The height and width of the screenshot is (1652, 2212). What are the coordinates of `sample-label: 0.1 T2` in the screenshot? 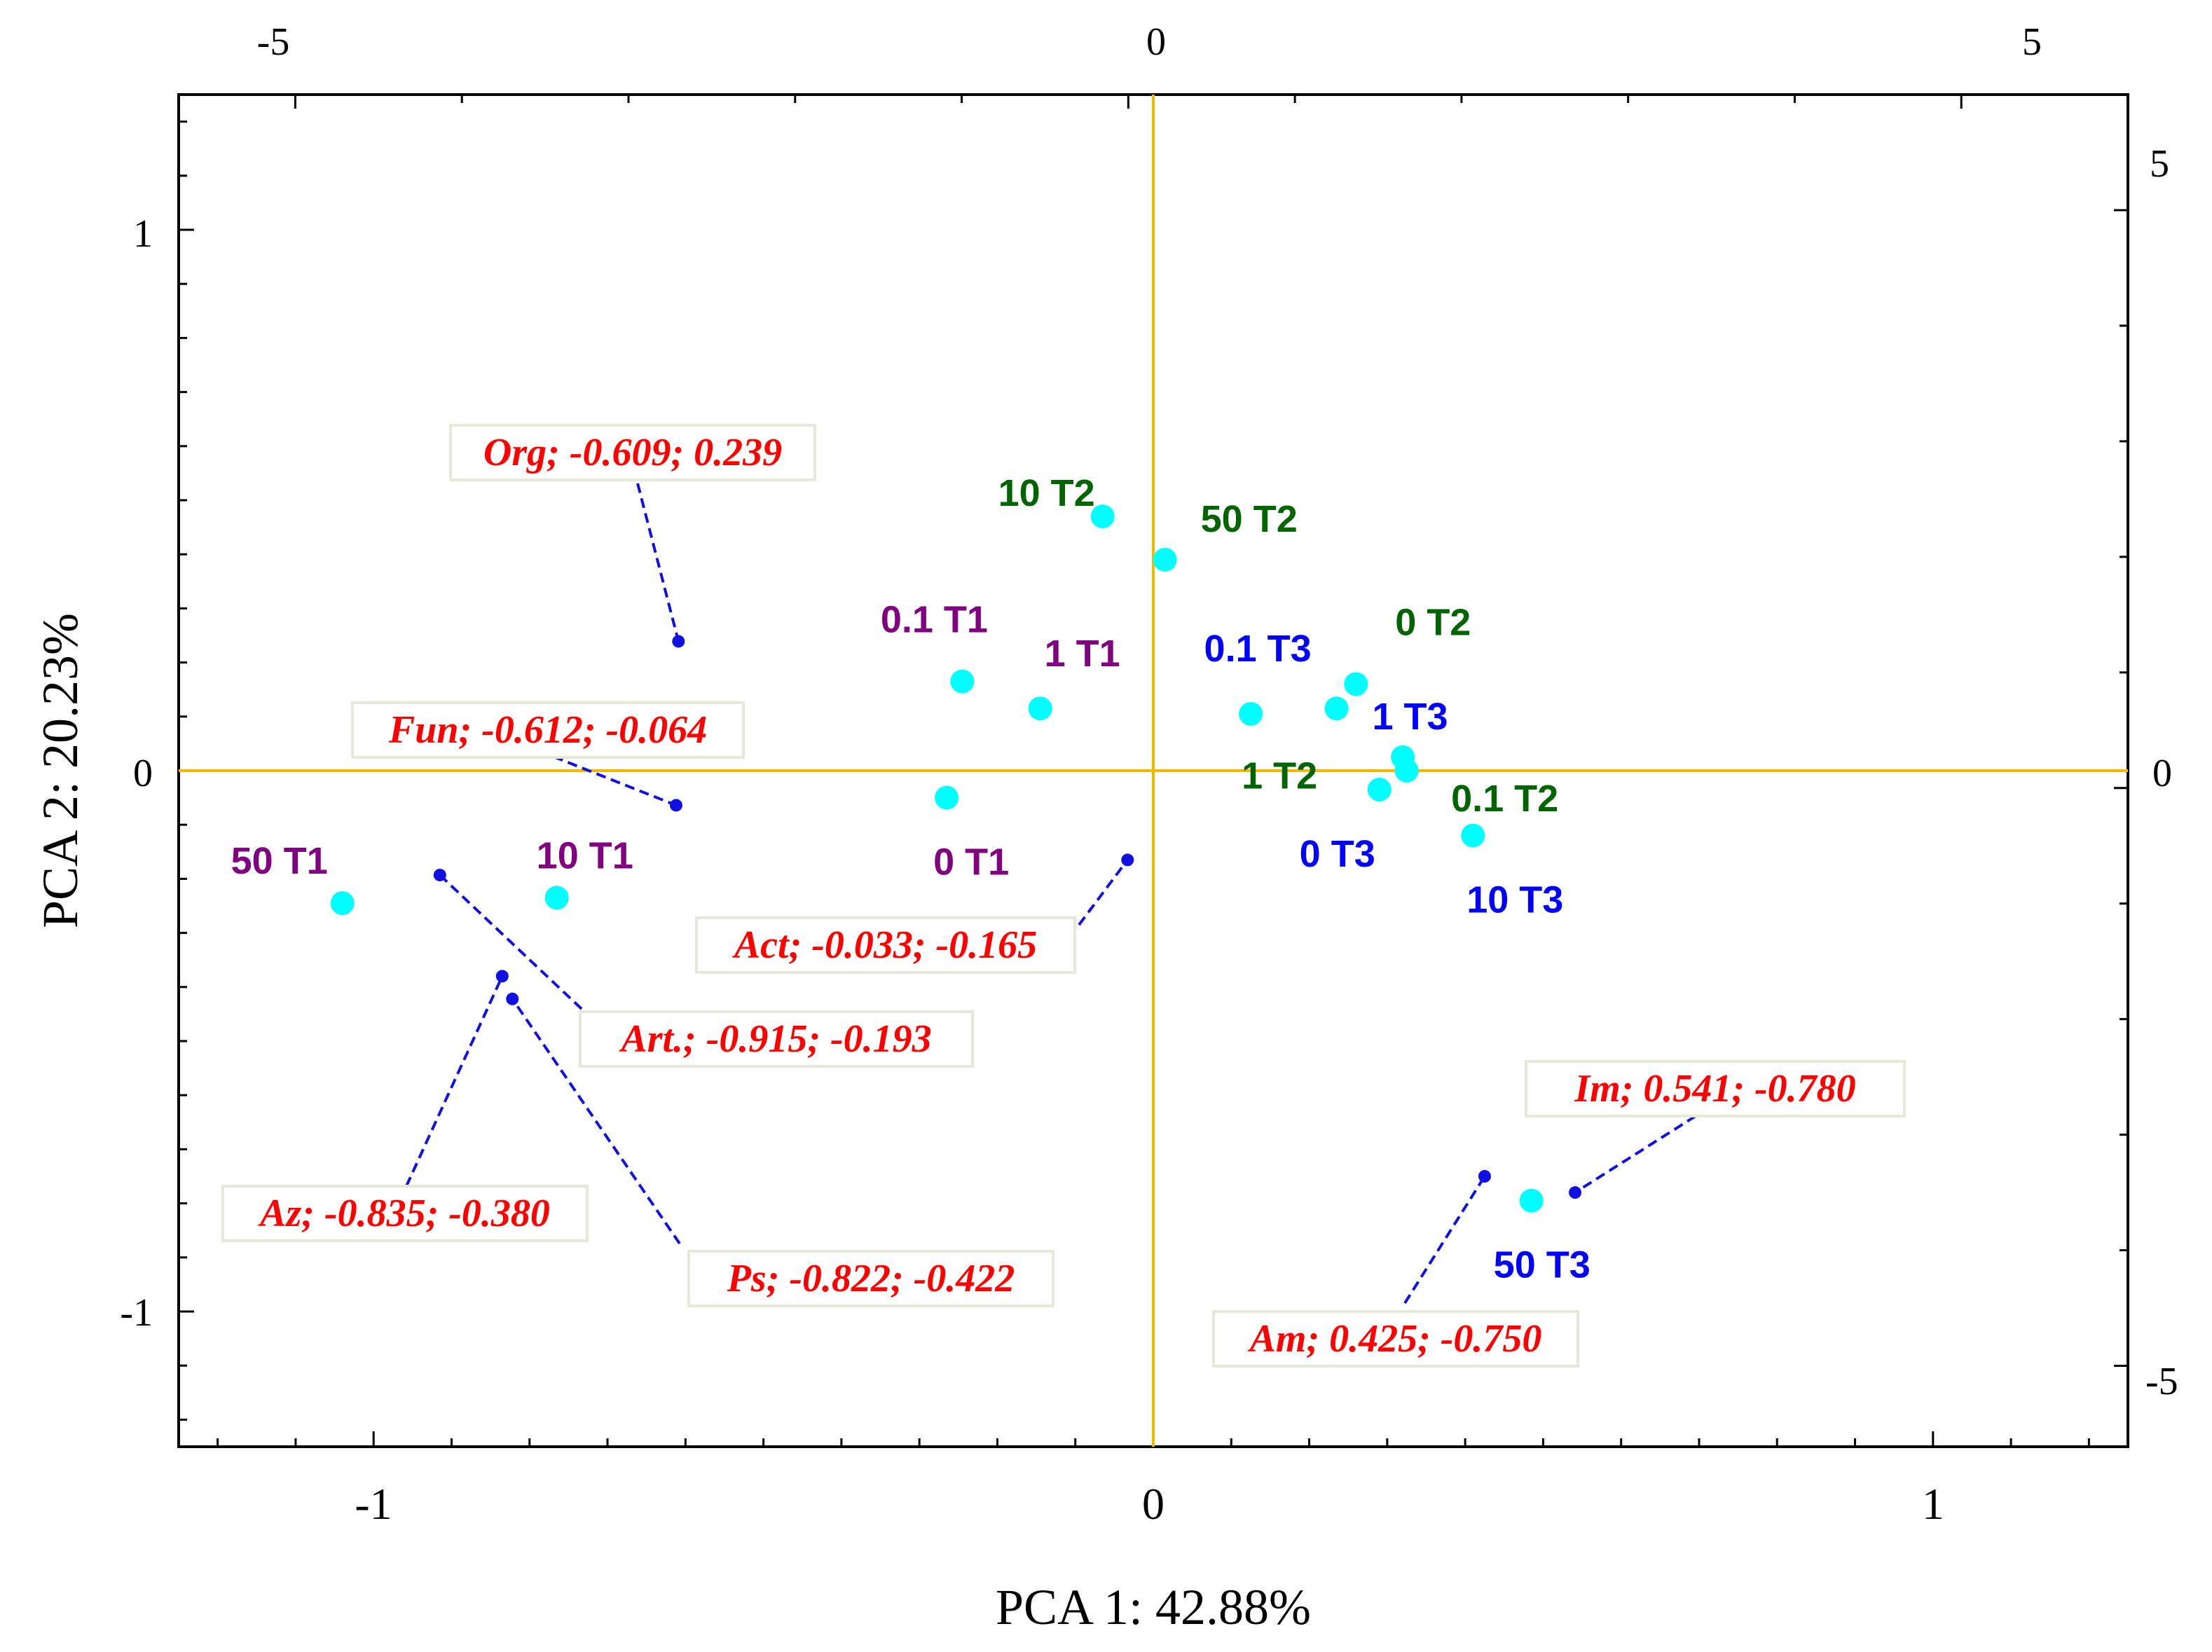 It's located at (1505, 799).